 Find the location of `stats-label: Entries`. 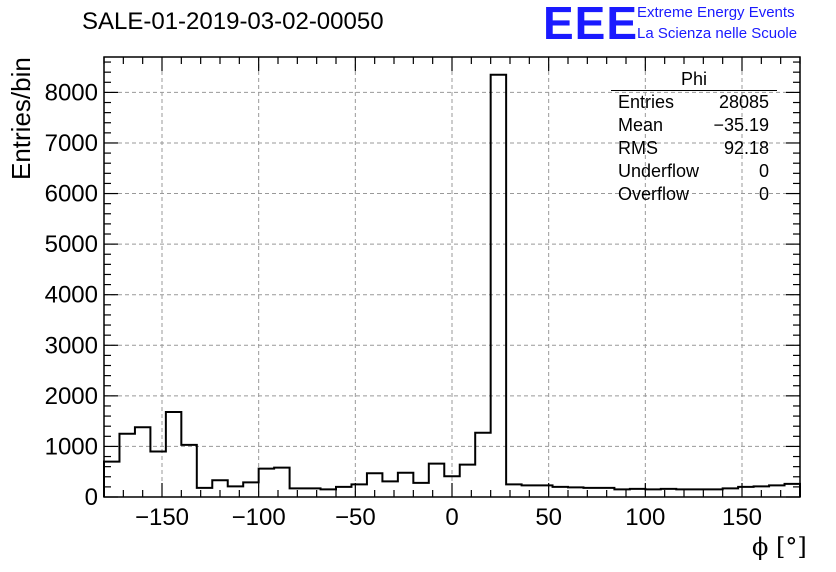

stats-label: Entries is located at coordinates (646, 102).